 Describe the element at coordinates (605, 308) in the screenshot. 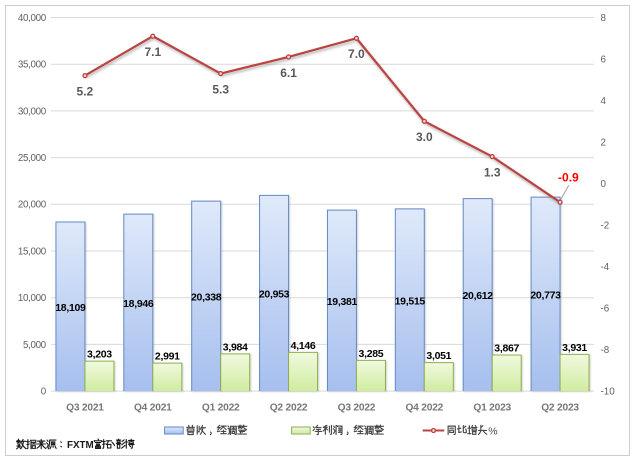

I see `svg-text: -6` at that location.